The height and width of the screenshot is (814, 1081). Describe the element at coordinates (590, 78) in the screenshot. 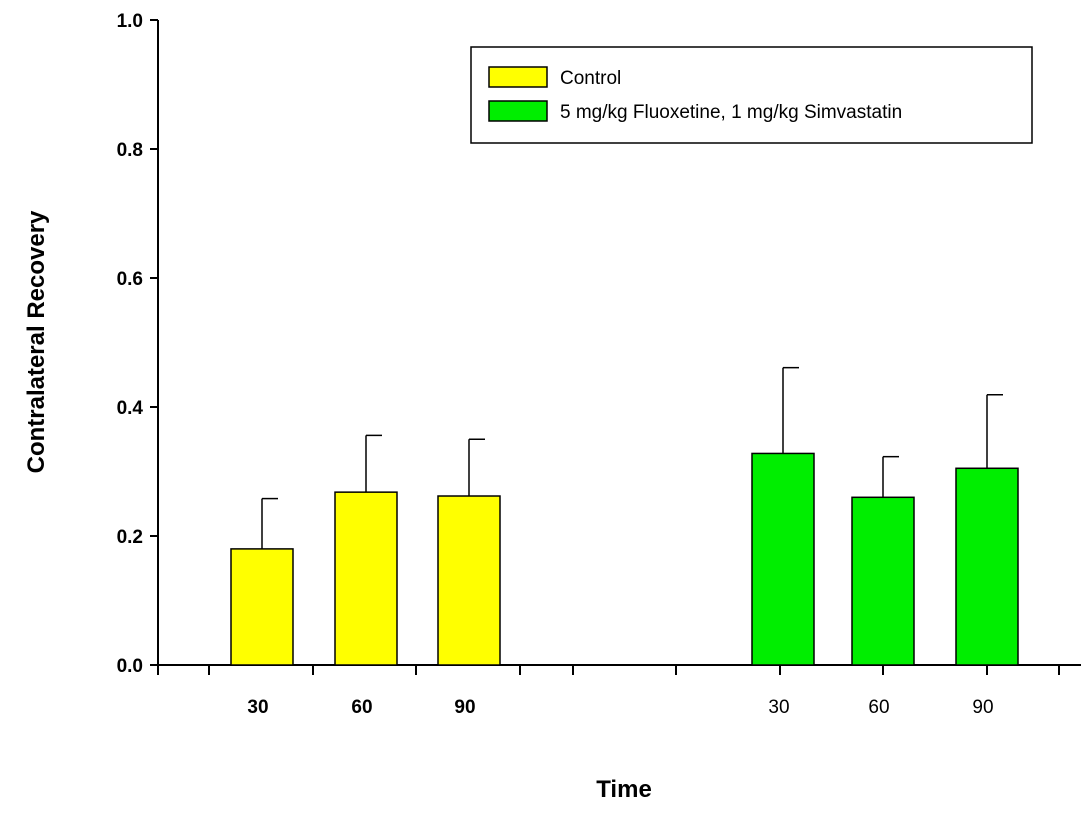

I see `legend-label-control: Control` at that location.